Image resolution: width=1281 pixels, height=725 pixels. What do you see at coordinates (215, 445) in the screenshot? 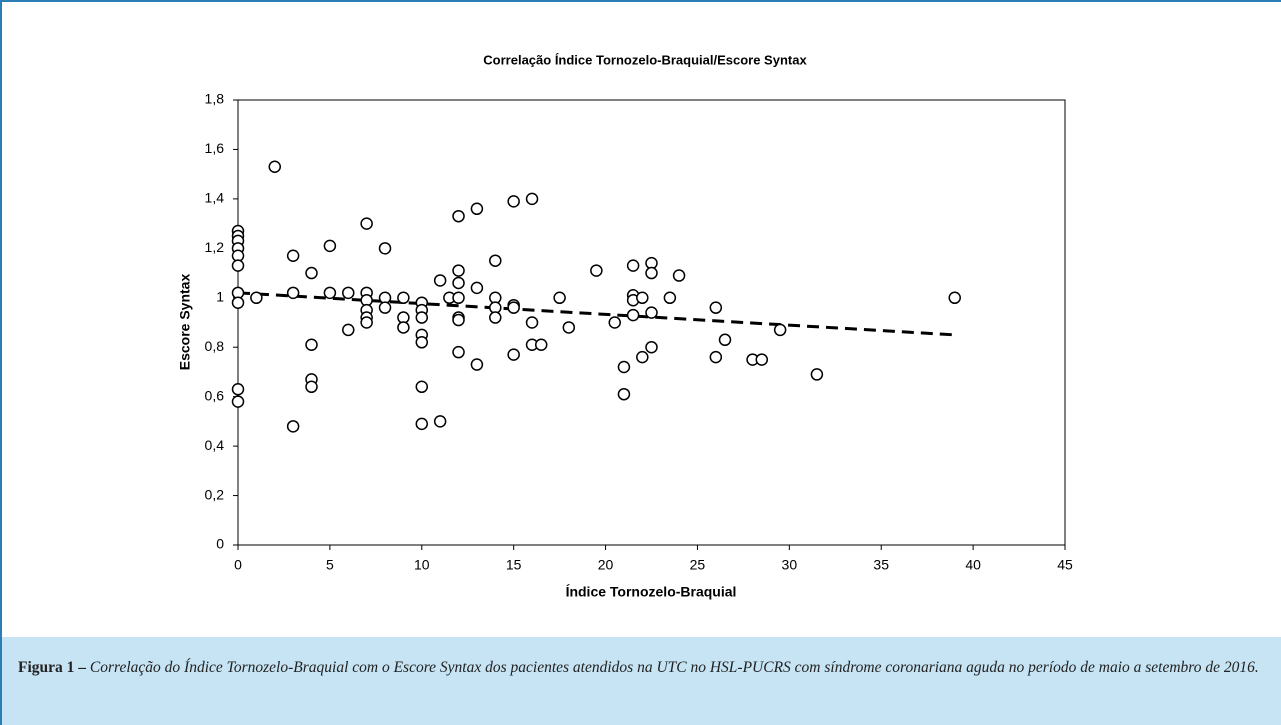
I see `y-tick-label: 0,4` at bounding box center [215, 445].